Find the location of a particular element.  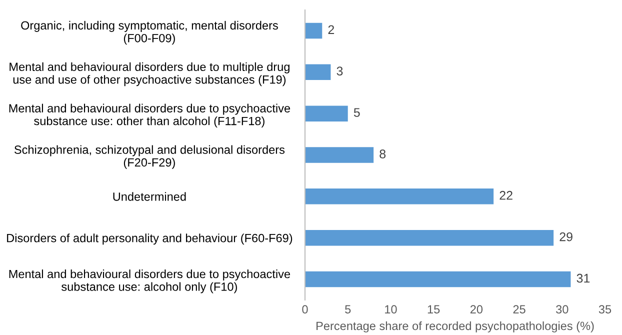

x-tick-label: 35 is located at coordinates (605, 309).